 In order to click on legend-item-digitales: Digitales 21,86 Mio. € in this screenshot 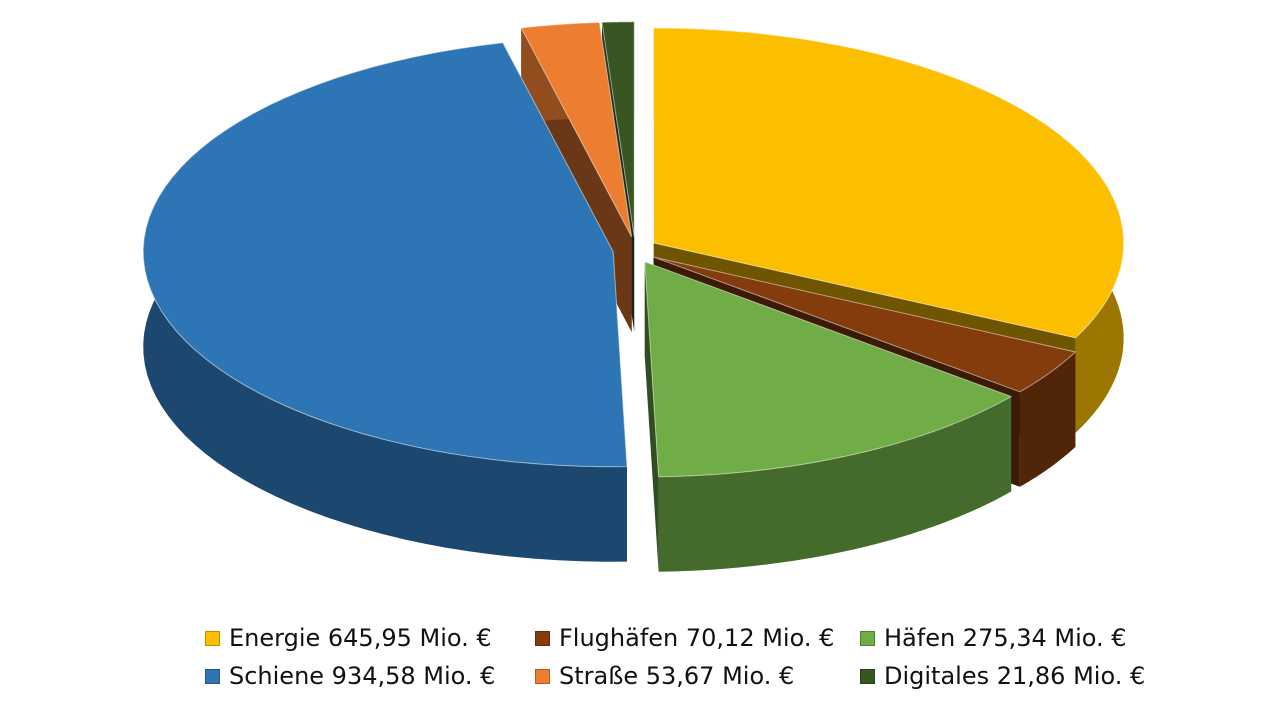, I will do `click(1010, 676)`.